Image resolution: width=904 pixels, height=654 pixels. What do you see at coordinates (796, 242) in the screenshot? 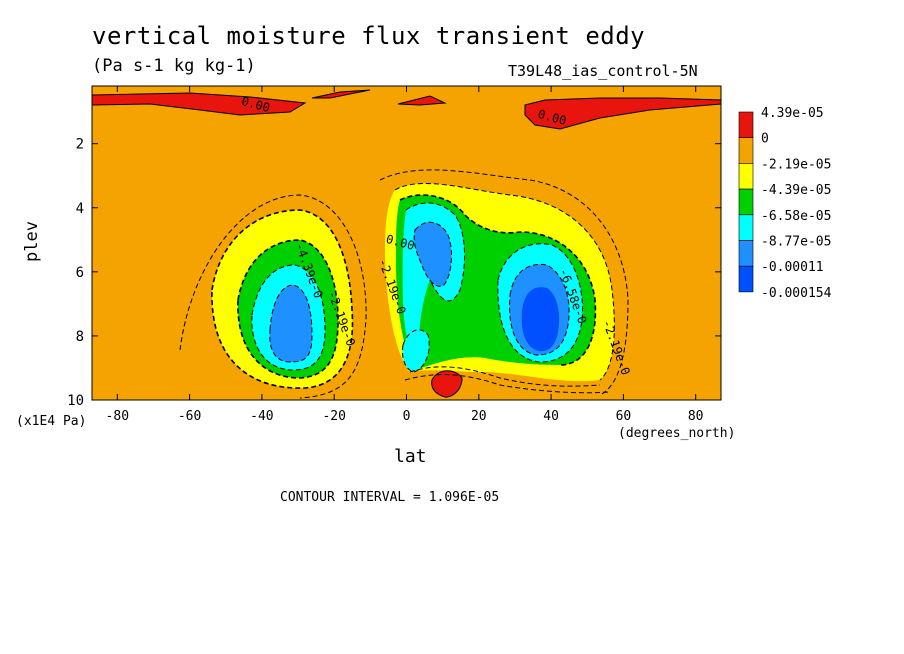
I see `legend-label: -8.77e-05` at bounding box center [796, 242].